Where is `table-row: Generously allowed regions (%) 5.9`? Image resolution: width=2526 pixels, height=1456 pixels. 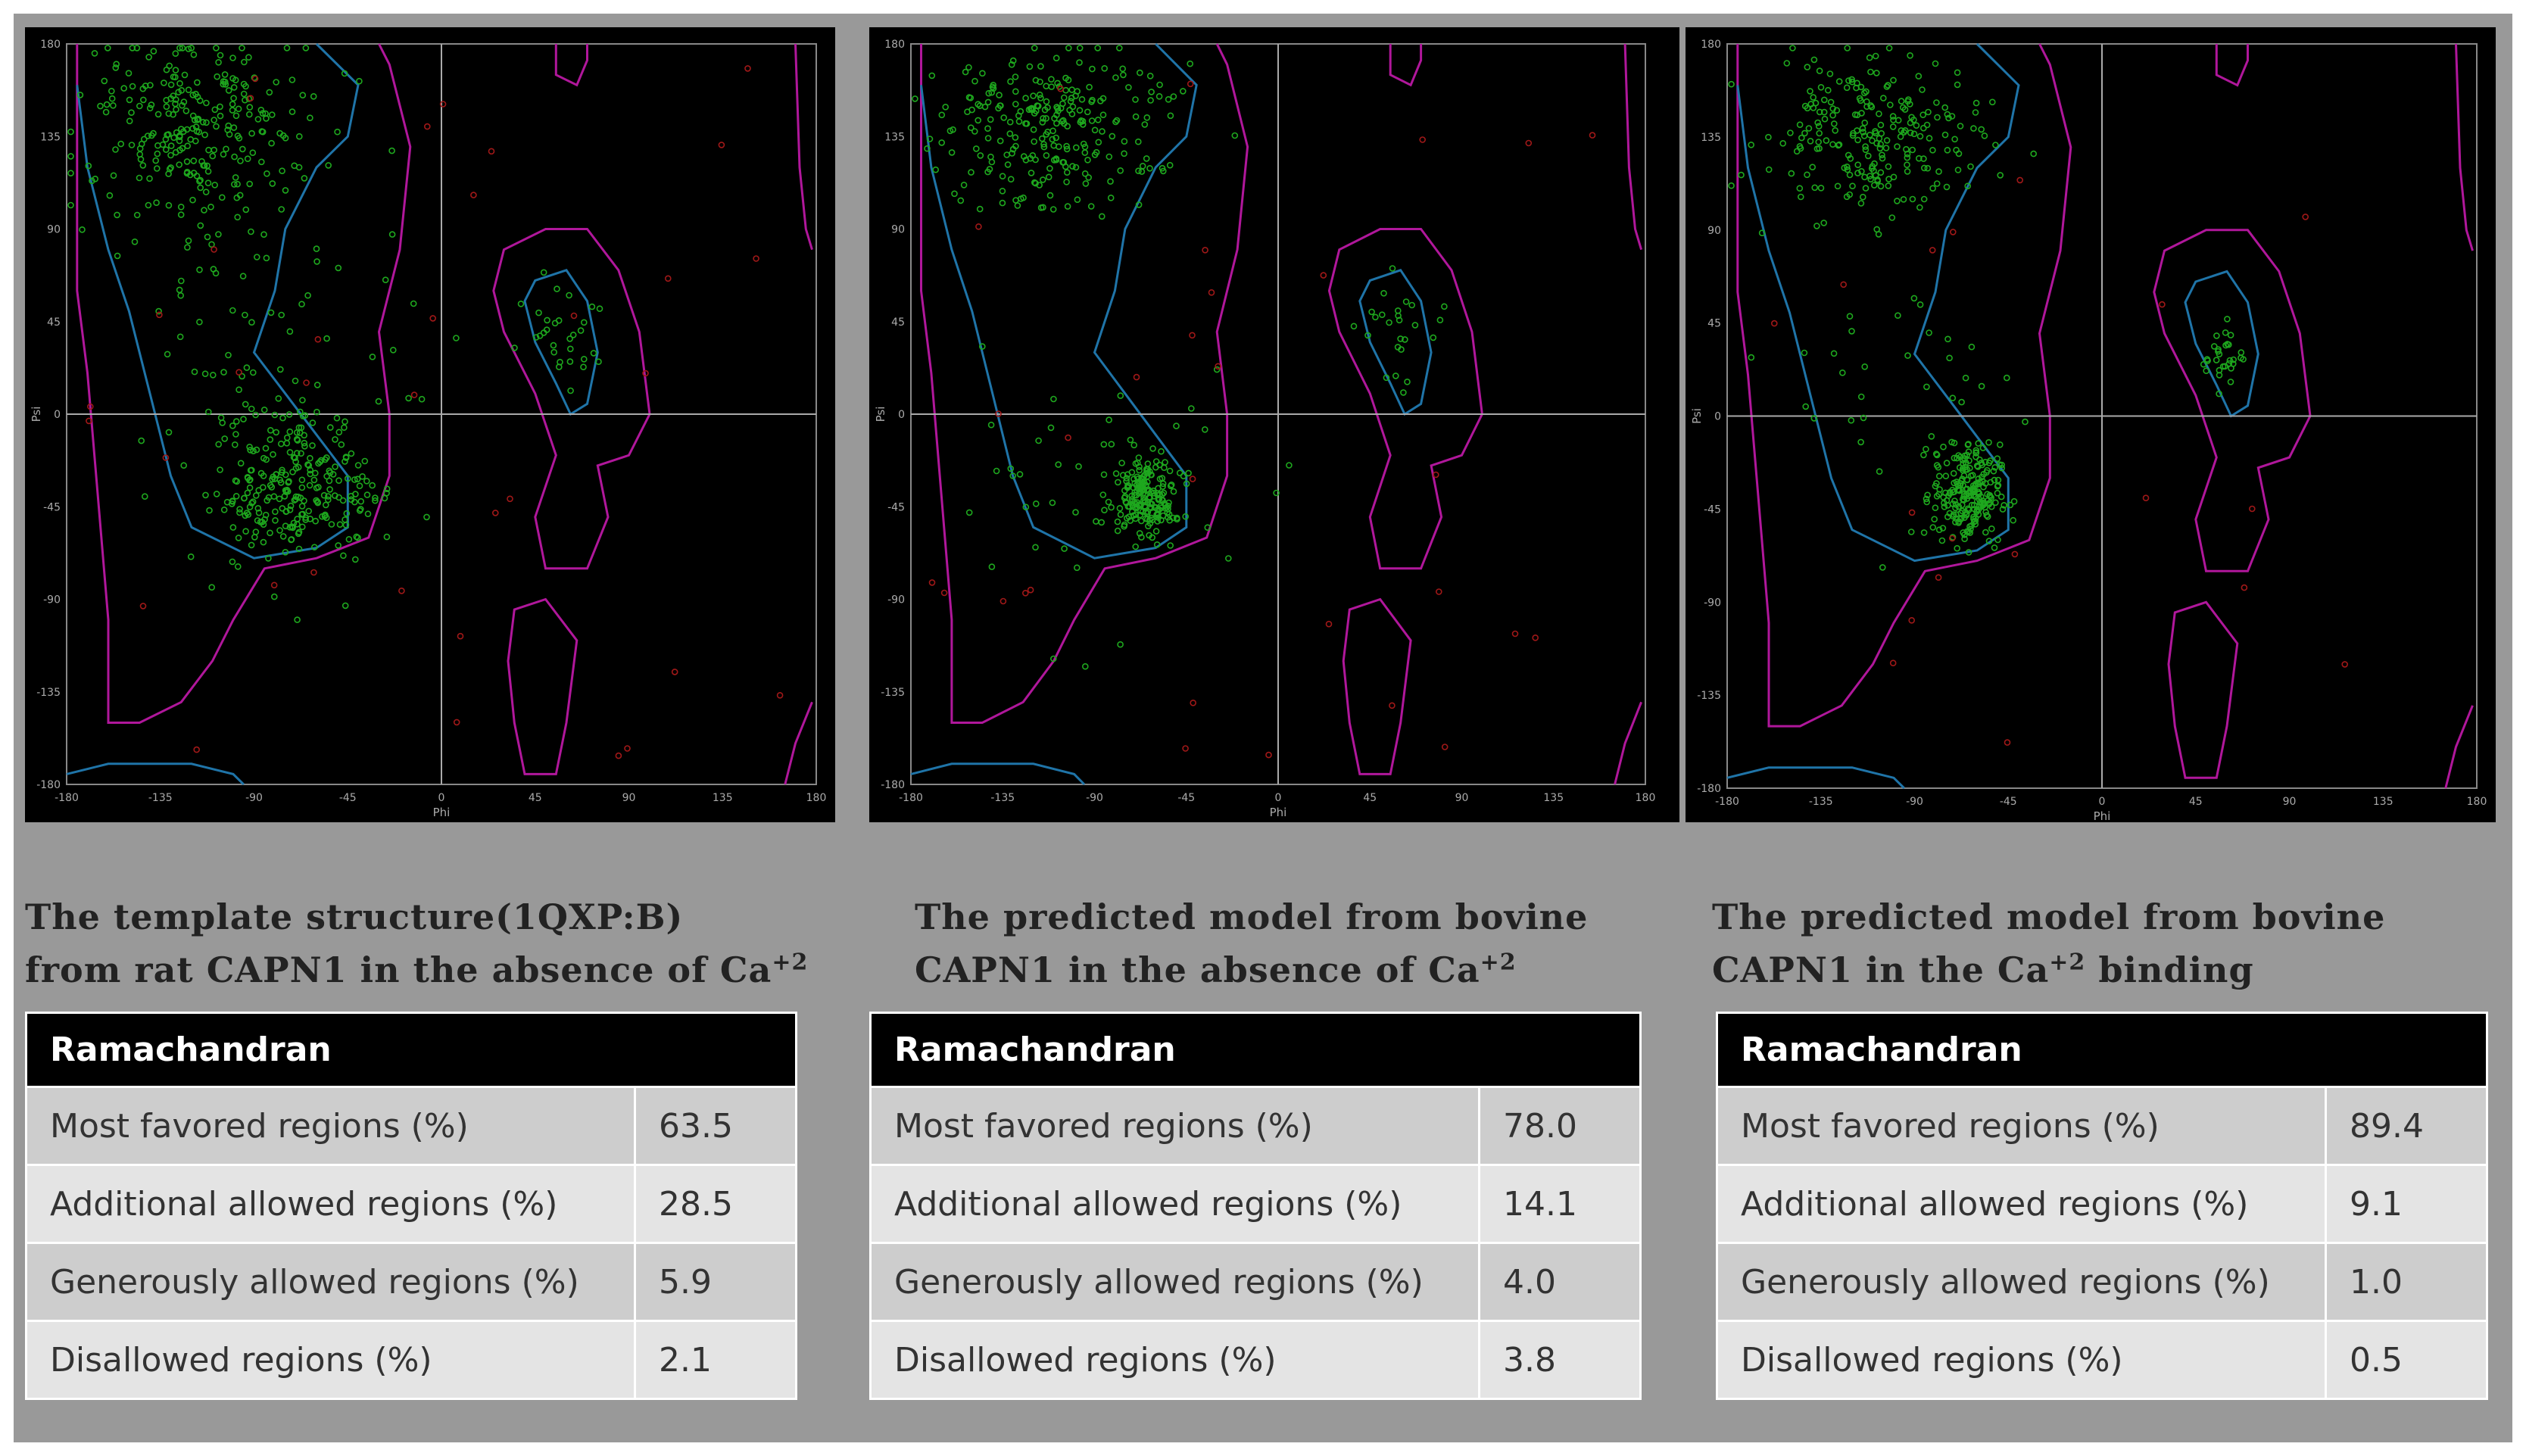
table-row: Generously allowed regions (%) 5.9 is located at coordinates (411, 1282).